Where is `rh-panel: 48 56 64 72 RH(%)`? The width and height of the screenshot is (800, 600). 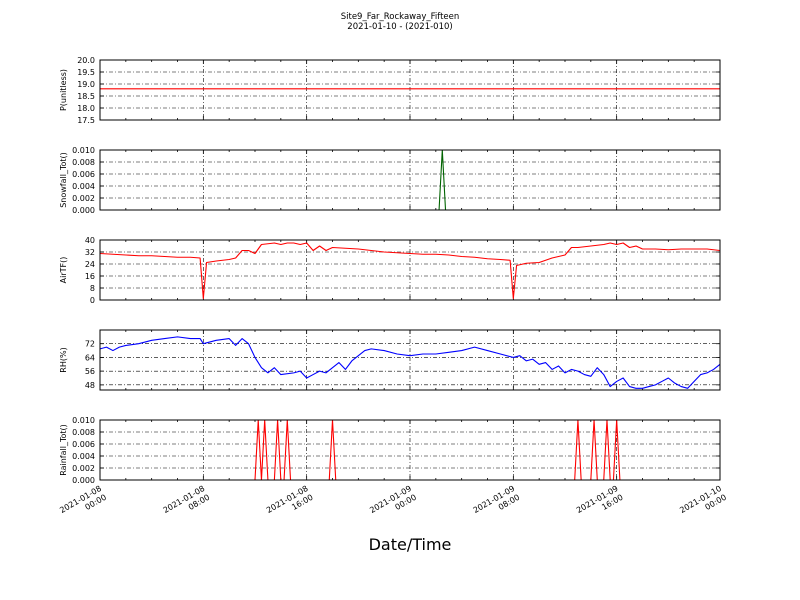 rh-panel: 48 56 64 72 RH(%) is located at coordinates (390, 360).